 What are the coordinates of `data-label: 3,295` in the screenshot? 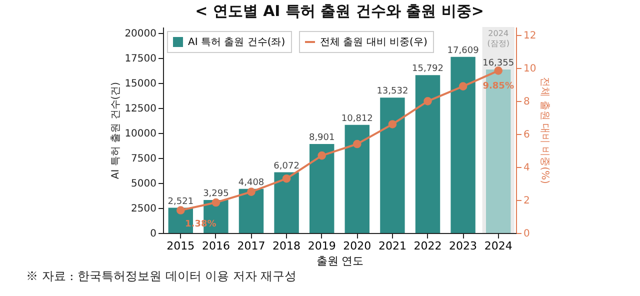 It's located at (216, 194).